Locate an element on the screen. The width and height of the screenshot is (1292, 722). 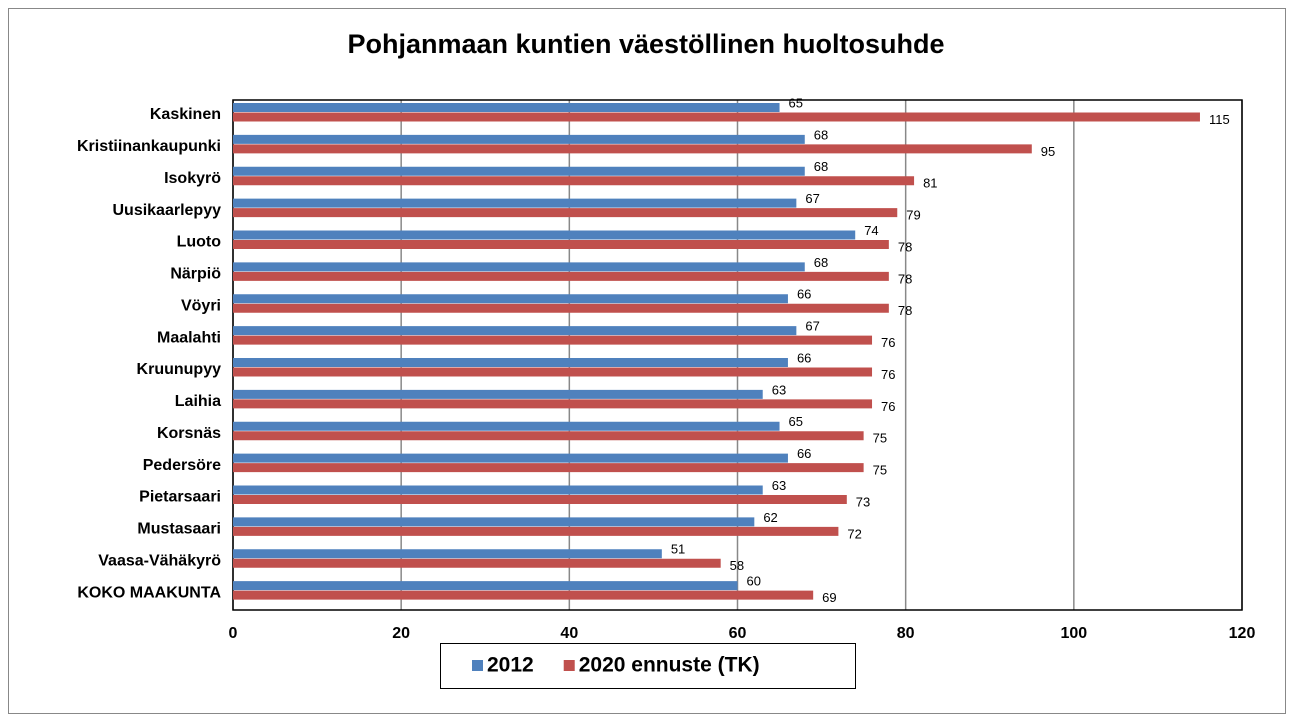
x-tick-label: 80 is located at coordinates (906, 633).